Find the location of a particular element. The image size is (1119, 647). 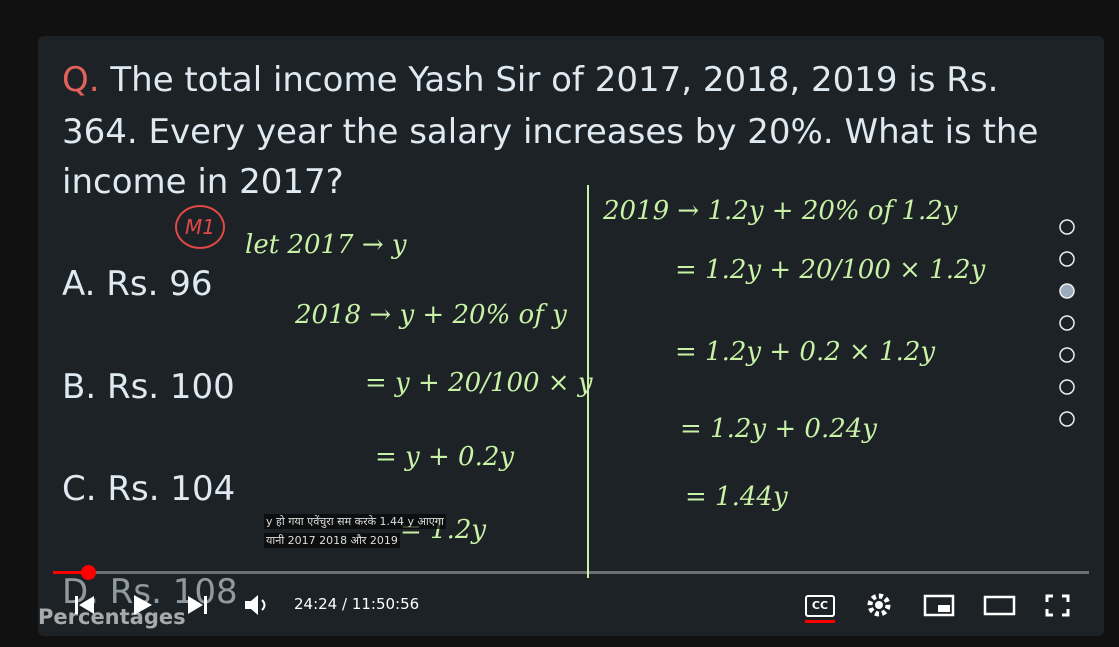

working: = 1.2y + 0.2 × 1.2y is located at coordinates (805, 352).